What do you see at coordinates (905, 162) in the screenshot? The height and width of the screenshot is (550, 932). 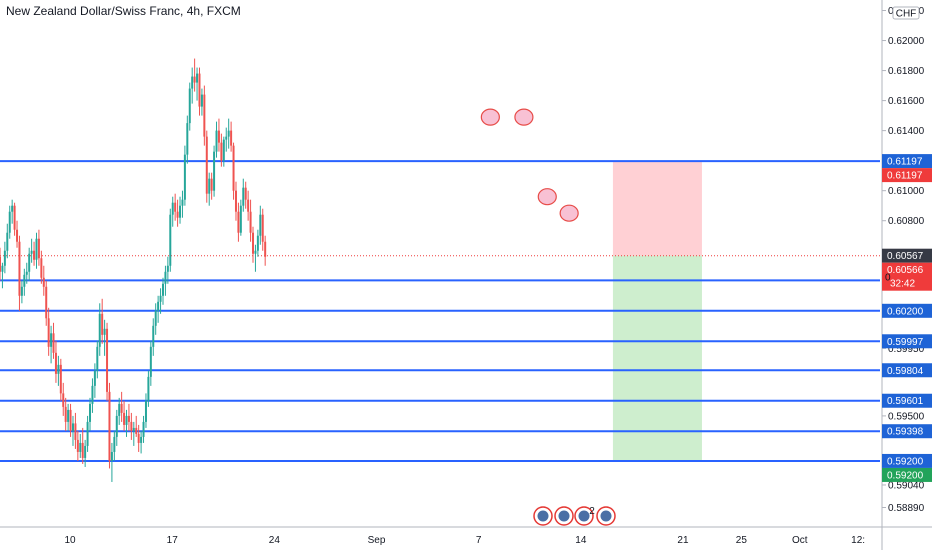 I see `level-tag-label: 0.61197` at bounding box center [905, 162].